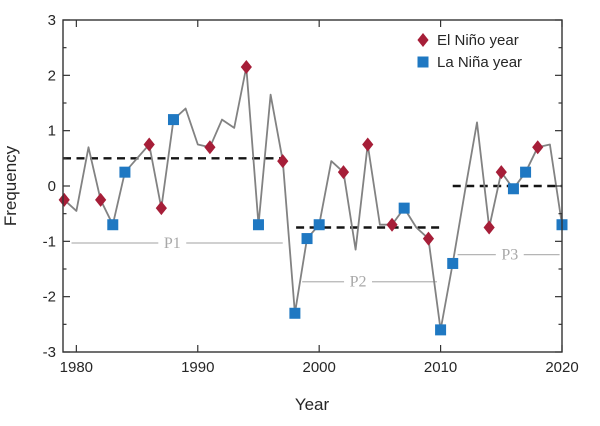 The image size is (600, 426). Describe the element at coordinates (52, 20) in the screenshot. I see `y-tick-label: 3` at that location.